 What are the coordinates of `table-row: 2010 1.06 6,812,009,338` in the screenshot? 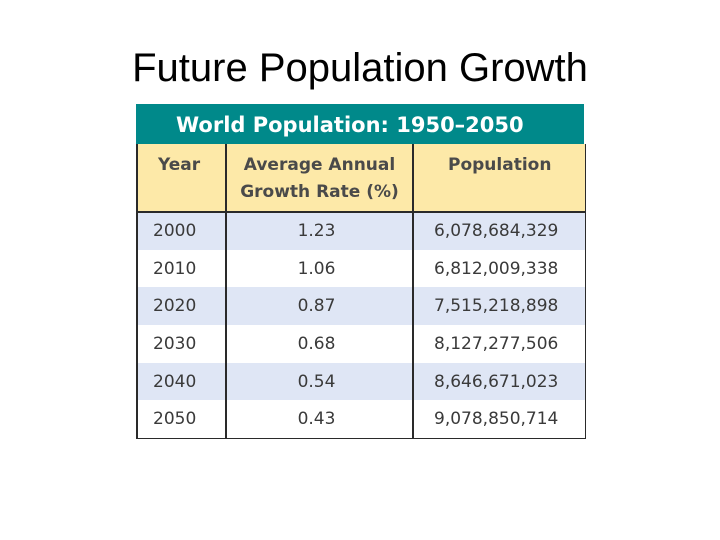 It's located at (361, 268).